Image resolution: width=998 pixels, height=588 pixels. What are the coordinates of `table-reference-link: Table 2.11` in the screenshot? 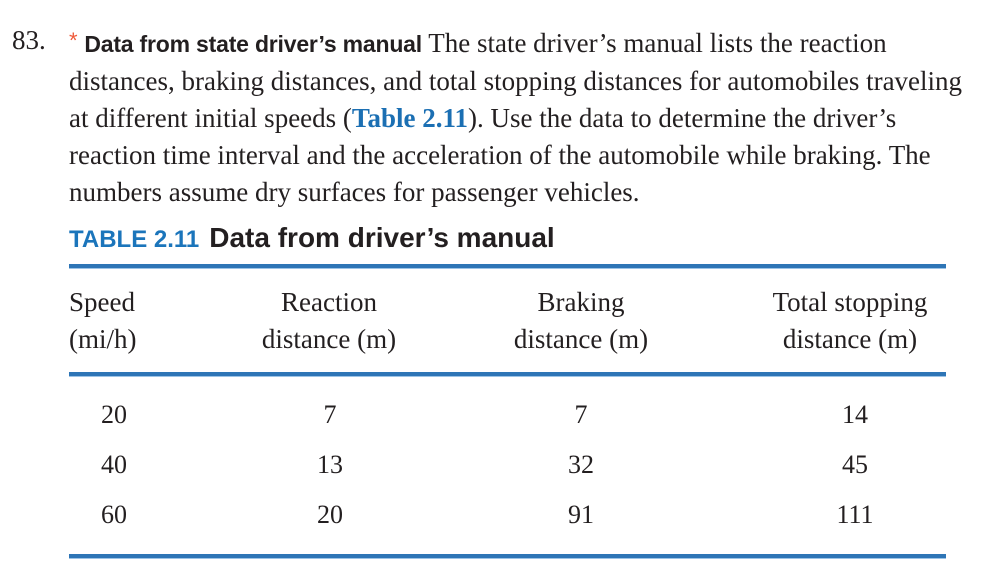 It's located at (409, 118).